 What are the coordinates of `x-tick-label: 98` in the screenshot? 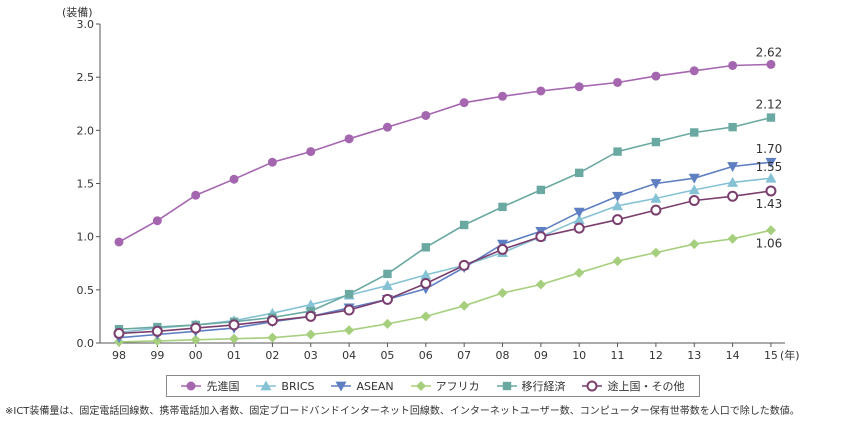 It's located at (119, 355).